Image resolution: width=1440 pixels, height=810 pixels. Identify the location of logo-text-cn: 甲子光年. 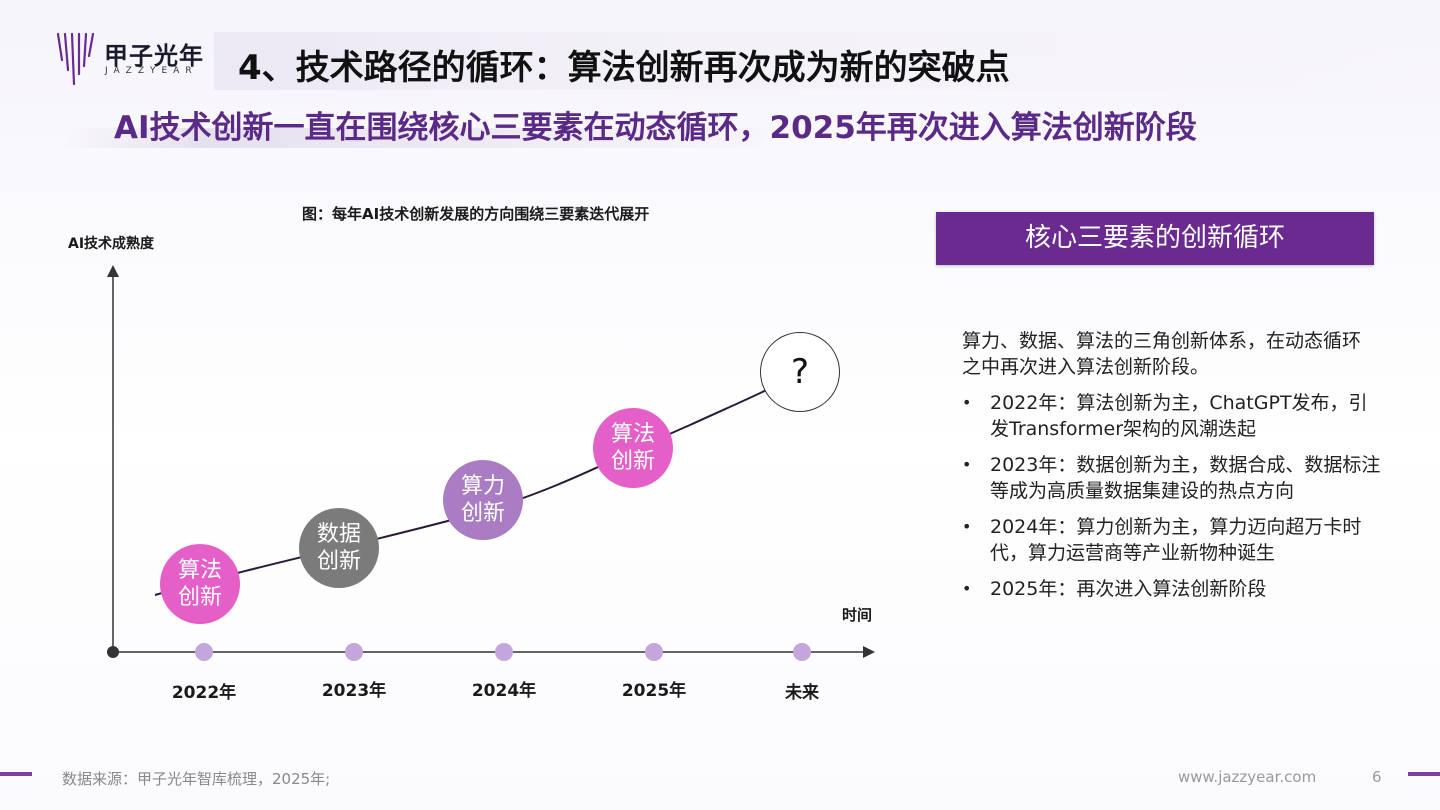
(154, 56).